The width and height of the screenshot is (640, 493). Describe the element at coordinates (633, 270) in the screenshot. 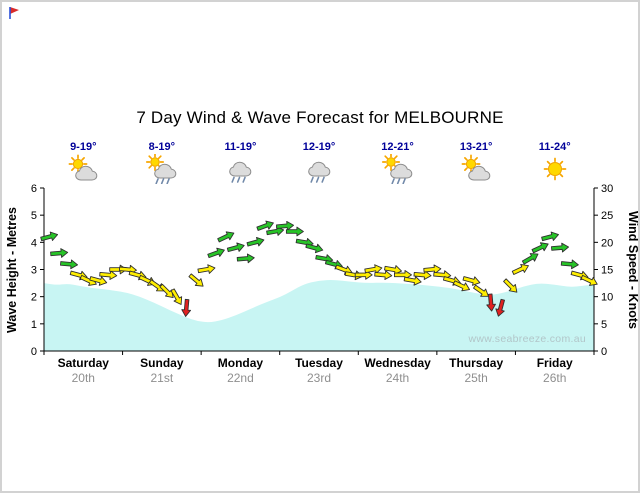

I see `right-axis-label: Wind Speed - Knots` at that location.